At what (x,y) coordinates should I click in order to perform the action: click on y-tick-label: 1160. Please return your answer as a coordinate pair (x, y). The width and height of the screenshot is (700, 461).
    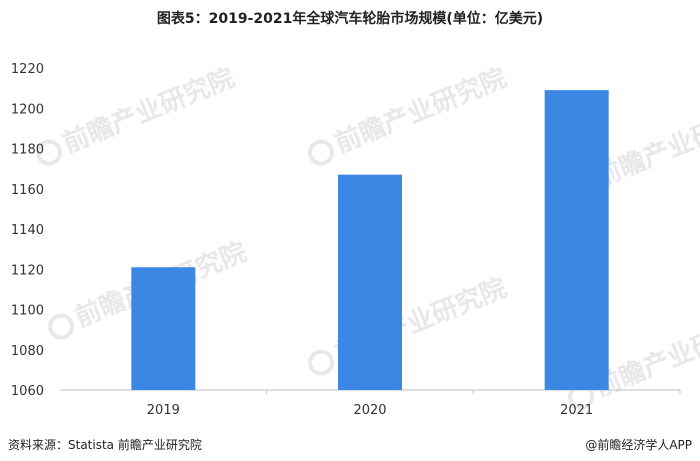
    Looking at the image, I should click on (27, 190).